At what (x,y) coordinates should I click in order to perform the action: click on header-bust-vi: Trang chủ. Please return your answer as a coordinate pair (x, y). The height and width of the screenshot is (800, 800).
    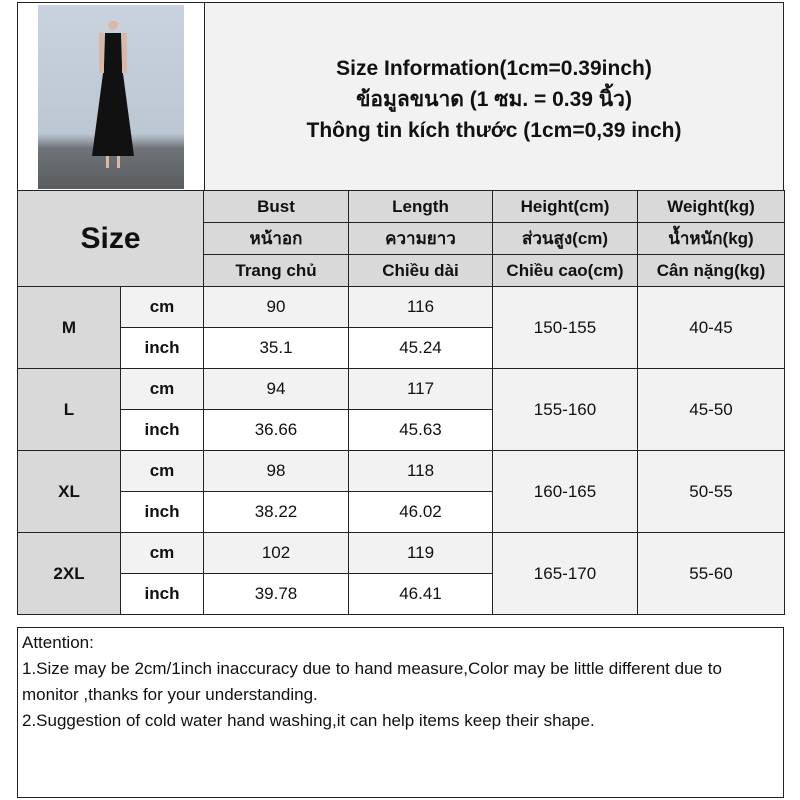
    Looking at the image, I should click on (276, 270).